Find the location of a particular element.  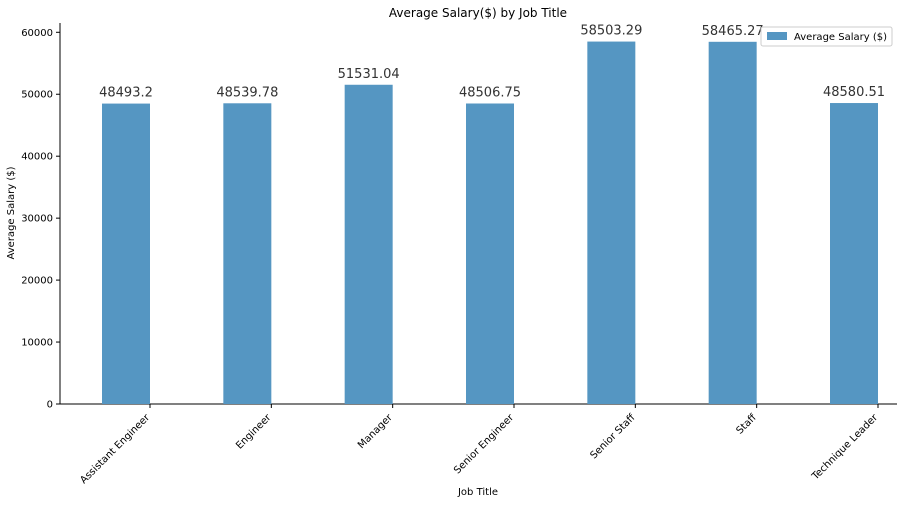

y-ticks: 0 10000 20000 30000 40000 50000 60000 is located at coordinates (40, 219).